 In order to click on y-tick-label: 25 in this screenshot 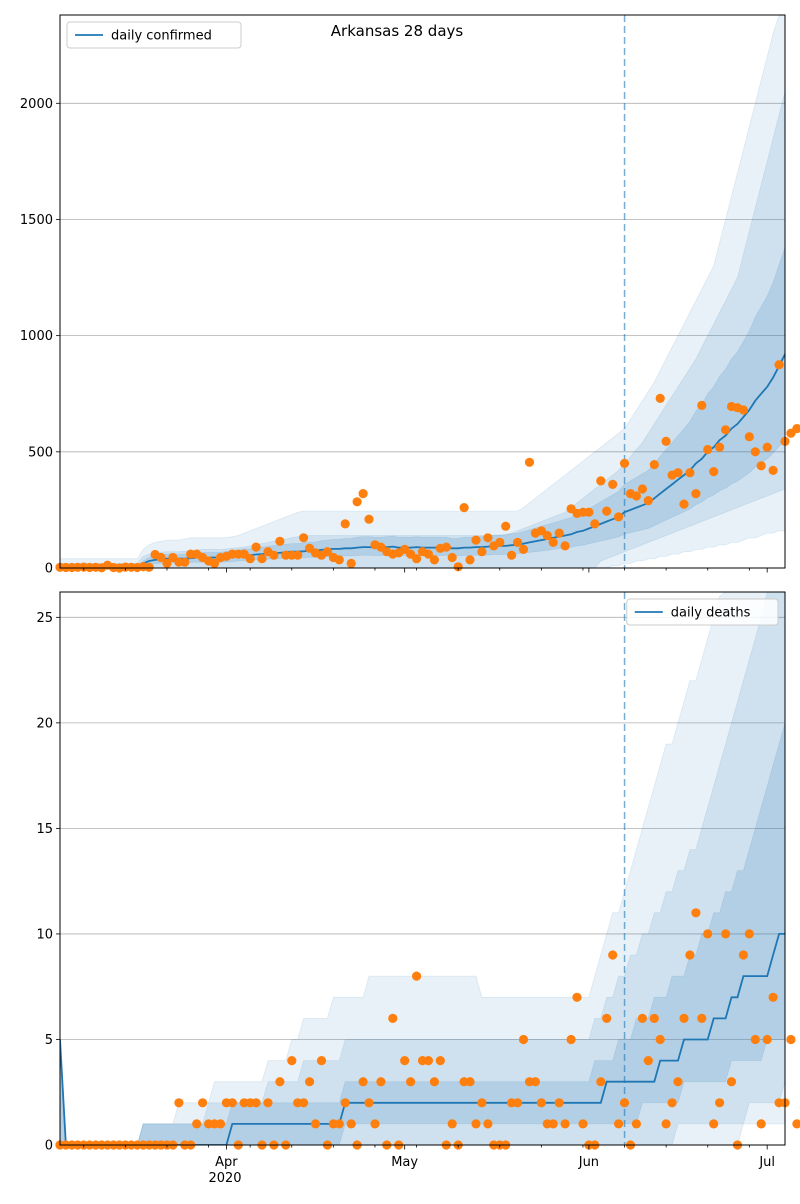, I will do `click(44, 618)`.